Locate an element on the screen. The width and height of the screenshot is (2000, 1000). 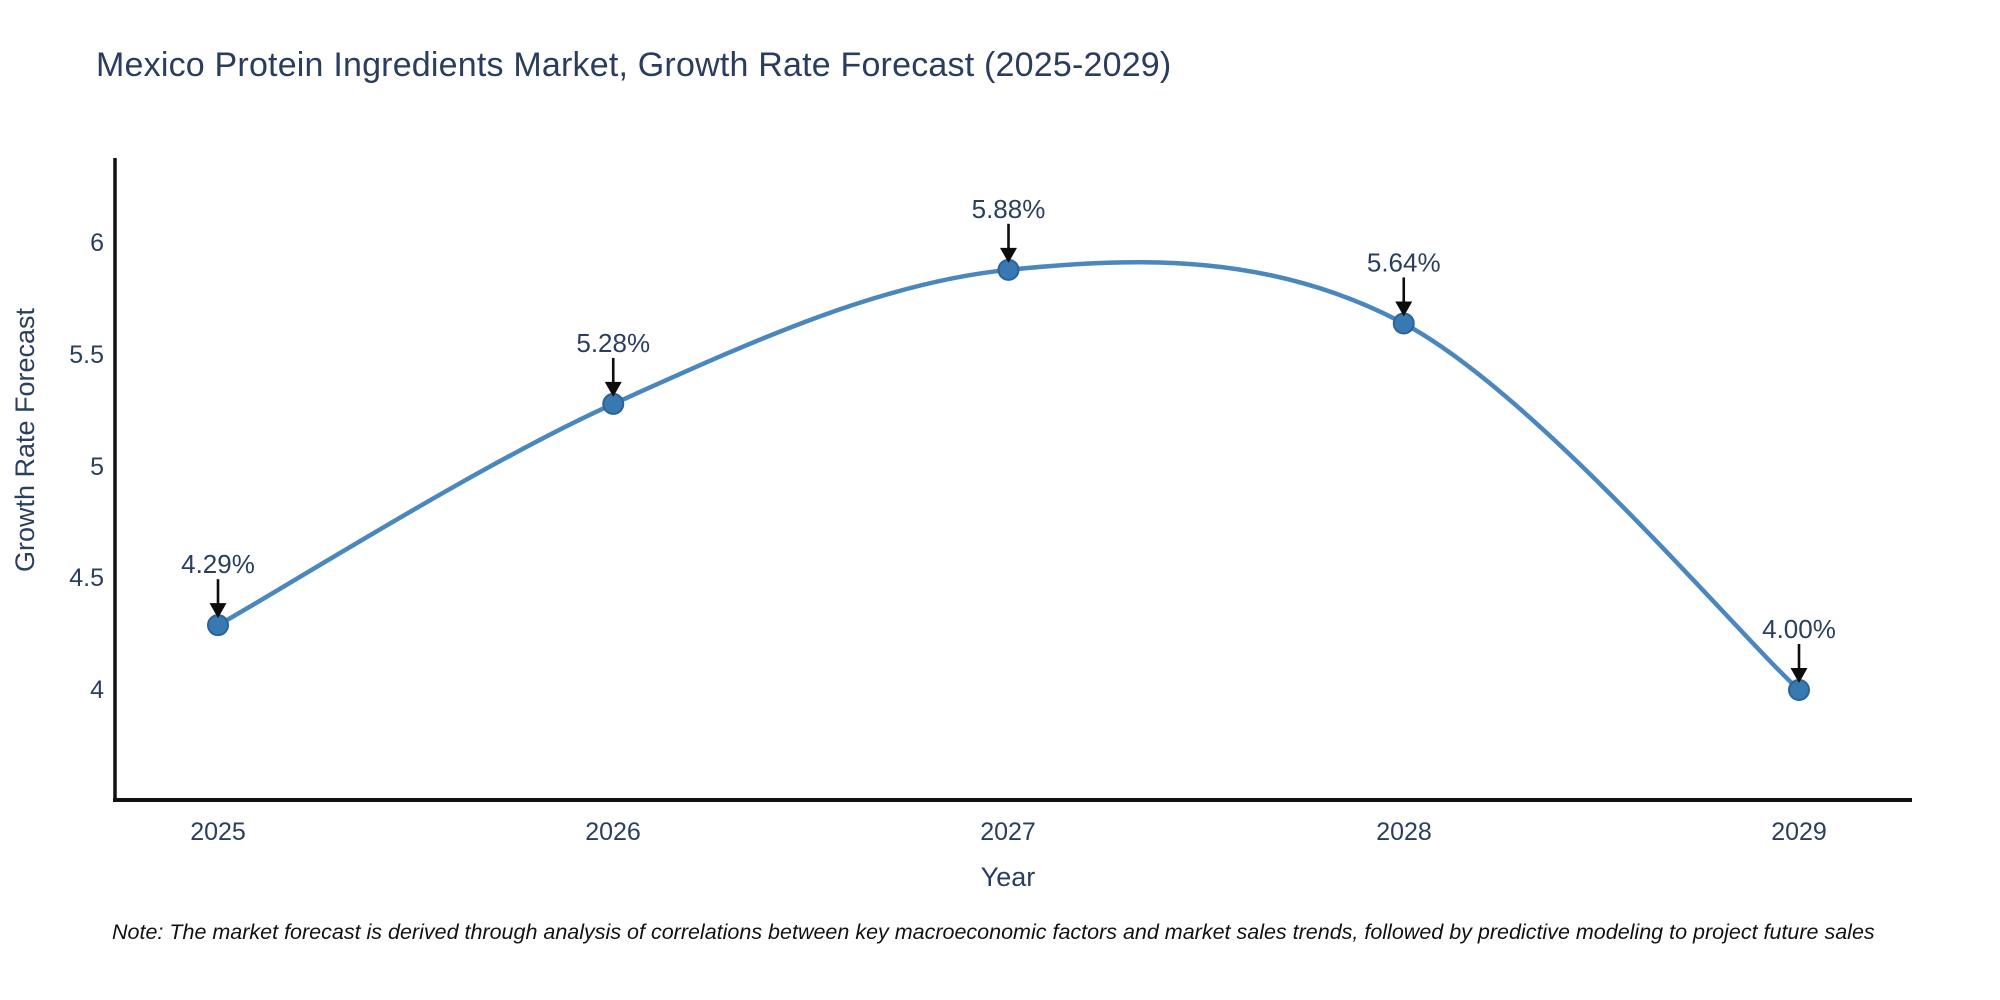
point-label: 5.64% is located at coordinates (1404, 262).